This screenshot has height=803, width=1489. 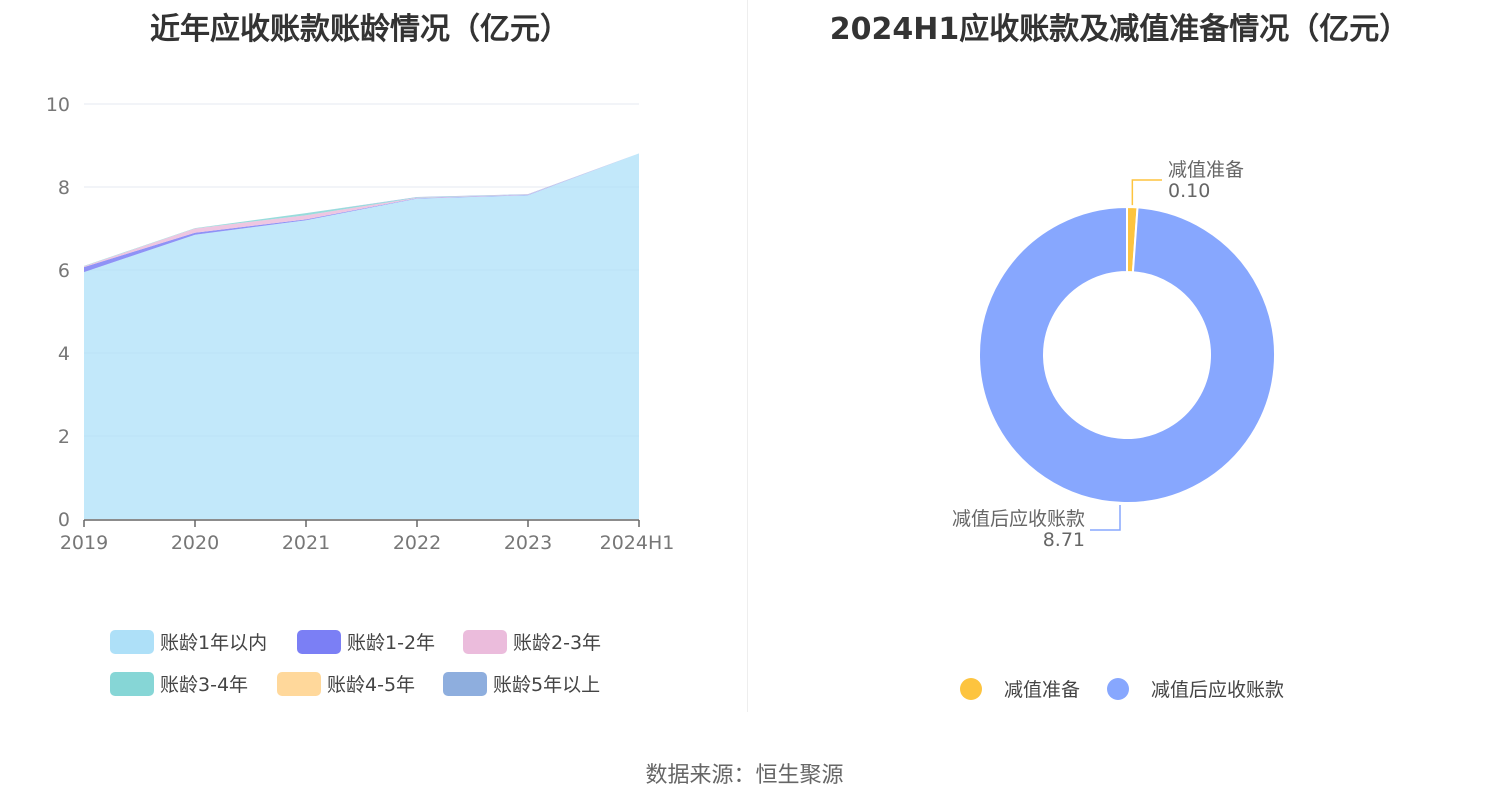 What do you see at coordinates (84, 543) in the screenshot?
I see `x-tick-label: 2019` at bounding box center [84, 543].